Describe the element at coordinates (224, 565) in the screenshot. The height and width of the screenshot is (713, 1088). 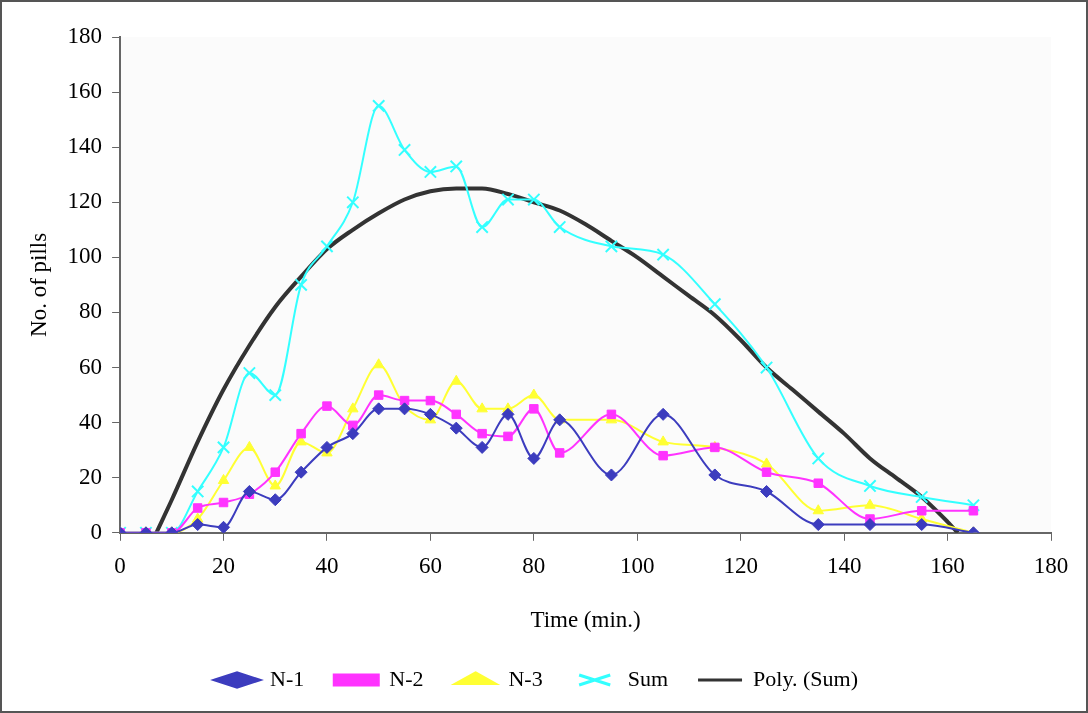
I see `x-tick-label: 20` at that location.